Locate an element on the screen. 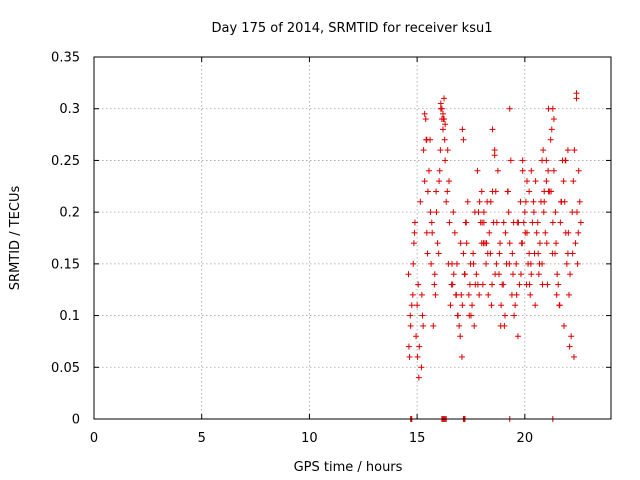 The height and width of the screenshot is (480, 640). x-tick-label: 0 is located at coordinates (94, 438).